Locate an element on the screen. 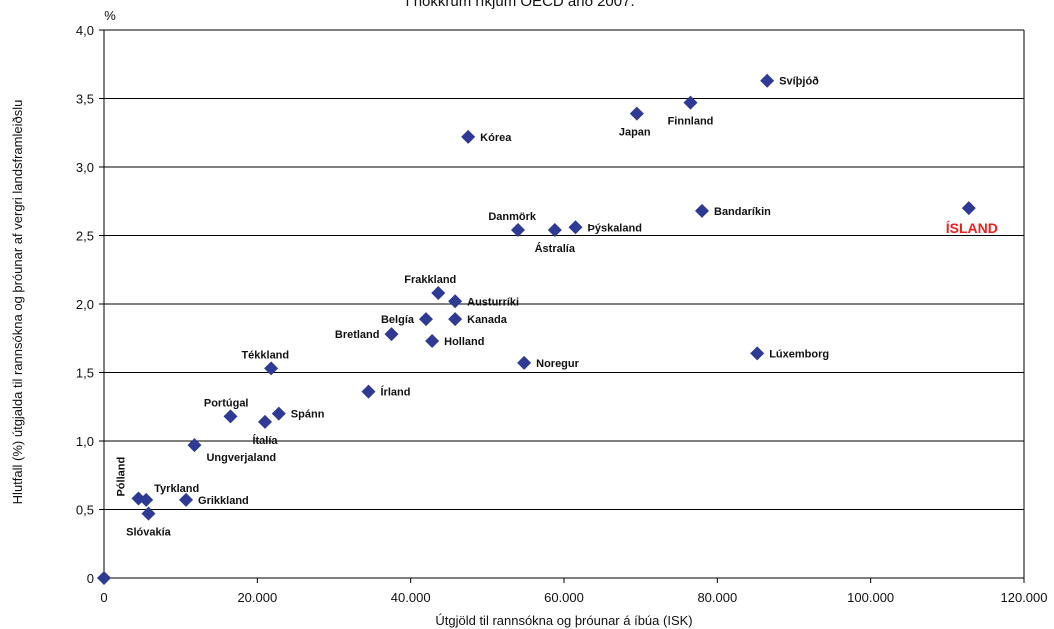 Image resolution: width=1054 pixels, height=629 pixels. x-tick-label-0: 0 is located at coordinates (103, 597).